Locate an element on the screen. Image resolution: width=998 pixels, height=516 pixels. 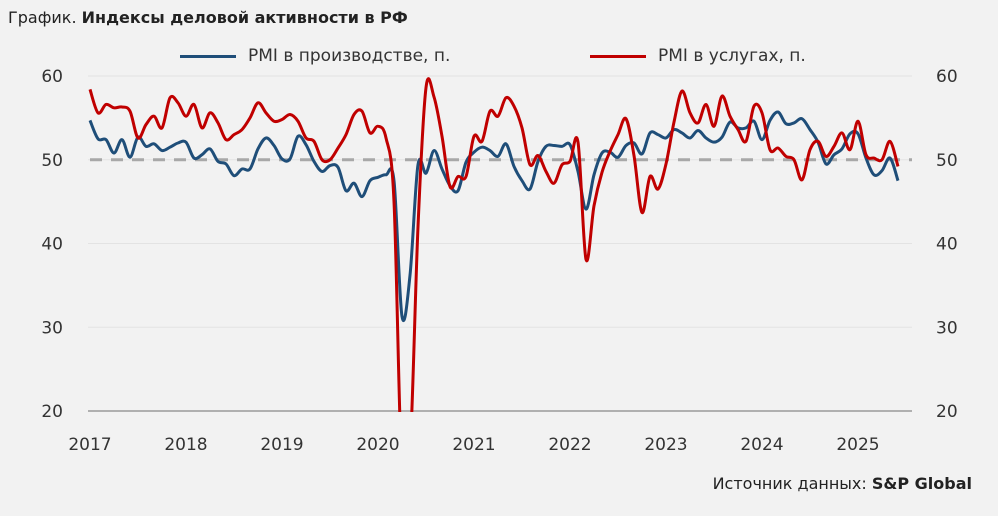
x-tick-label: 2025 is located at coordinates (857, 445).